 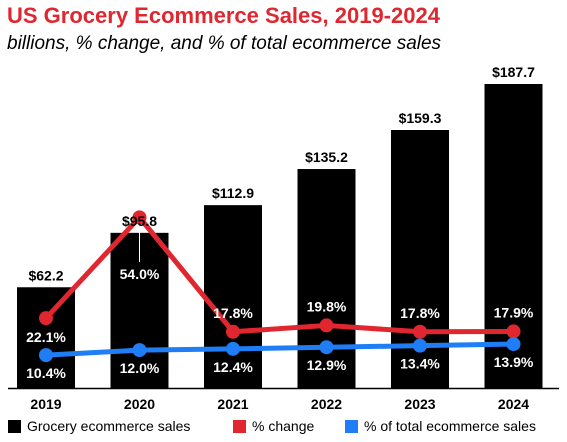 I want to click on bar-label-2020: $95.8, so click(x=139, y=221).